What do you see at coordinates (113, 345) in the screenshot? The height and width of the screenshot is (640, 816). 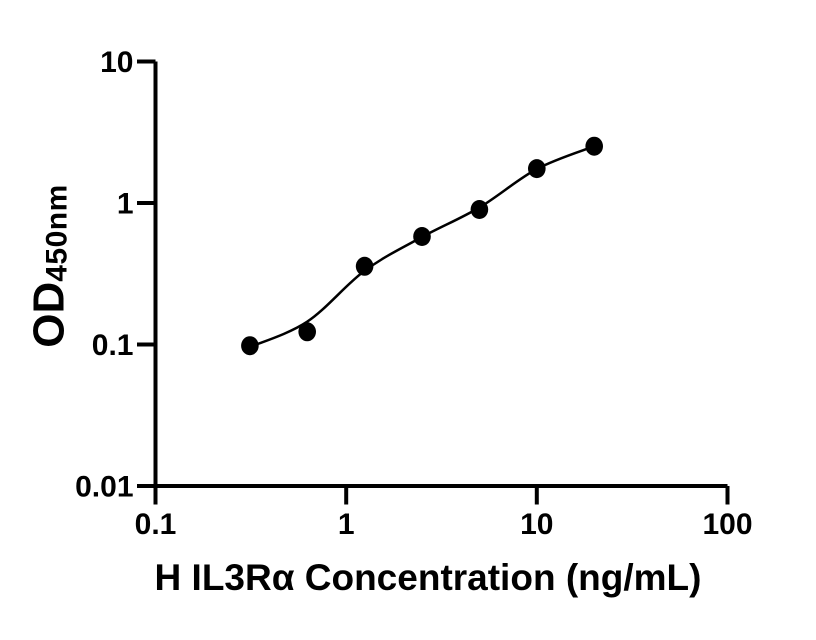 I see `y-tick-label: 0.1` at bounding box center [113, 345].